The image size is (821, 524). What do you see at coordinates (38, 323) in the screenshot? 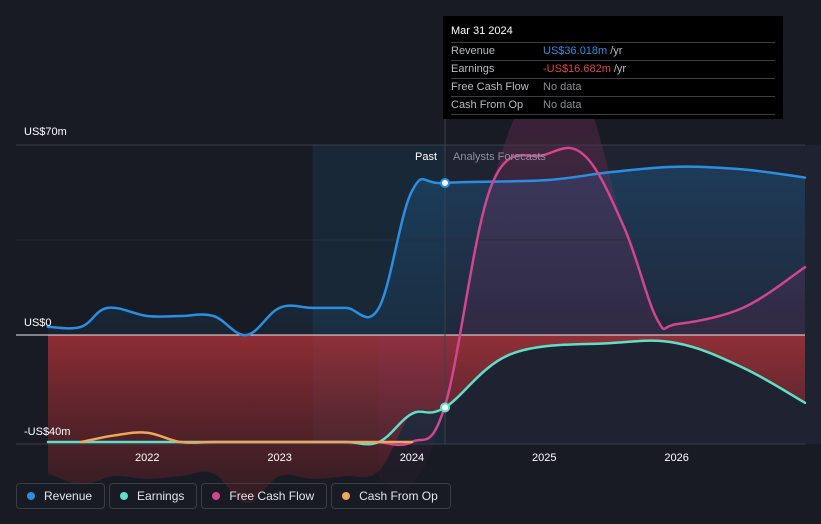
I see `y-axis-zero-label: US$0` at bounding box center [38, 323].